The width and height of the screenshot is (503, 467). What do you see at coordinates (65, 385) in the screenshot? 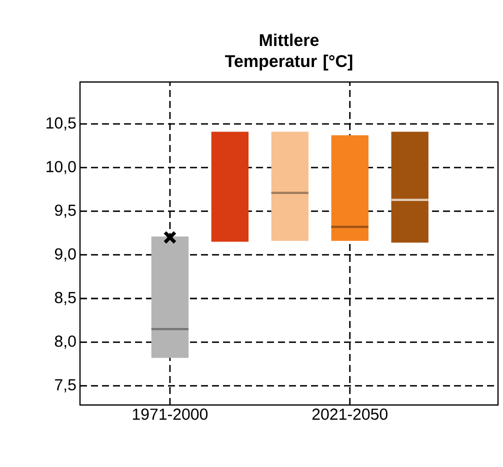
I see `y-tick-label: 7,5` at bounding box center [65, 385].